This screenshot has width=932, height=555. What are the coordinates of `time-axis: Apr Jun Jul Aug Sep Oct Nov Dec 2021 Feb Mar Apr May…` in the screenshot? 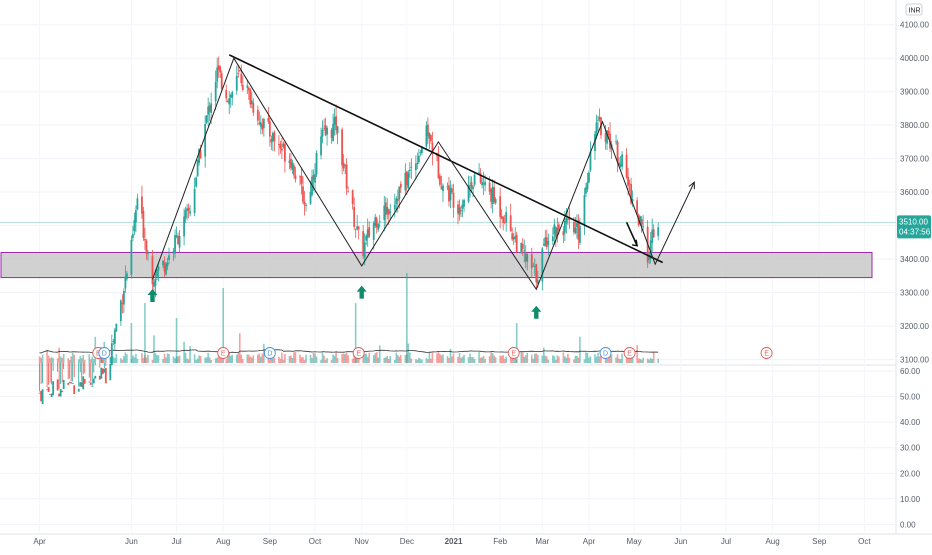 It's located at (452, 541).